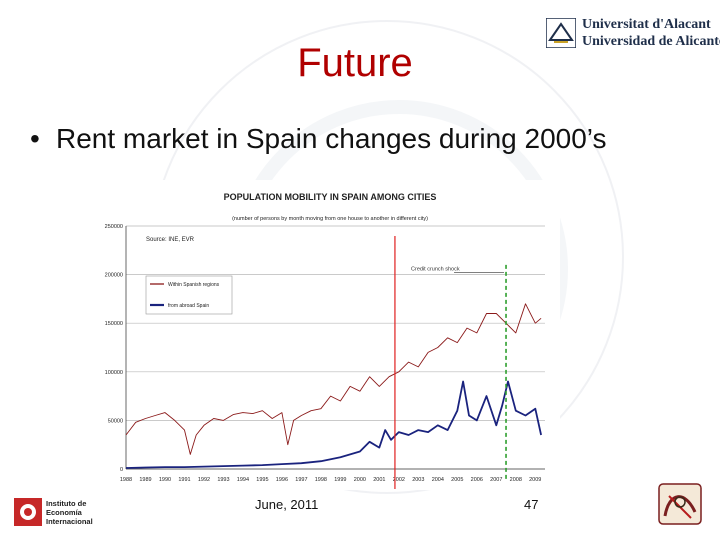  What do you see at coordinates (435, 270) in the screenshot?
I see `credit-crunch-annotation: Credit crunch shock` at bounding box center [435, 270].